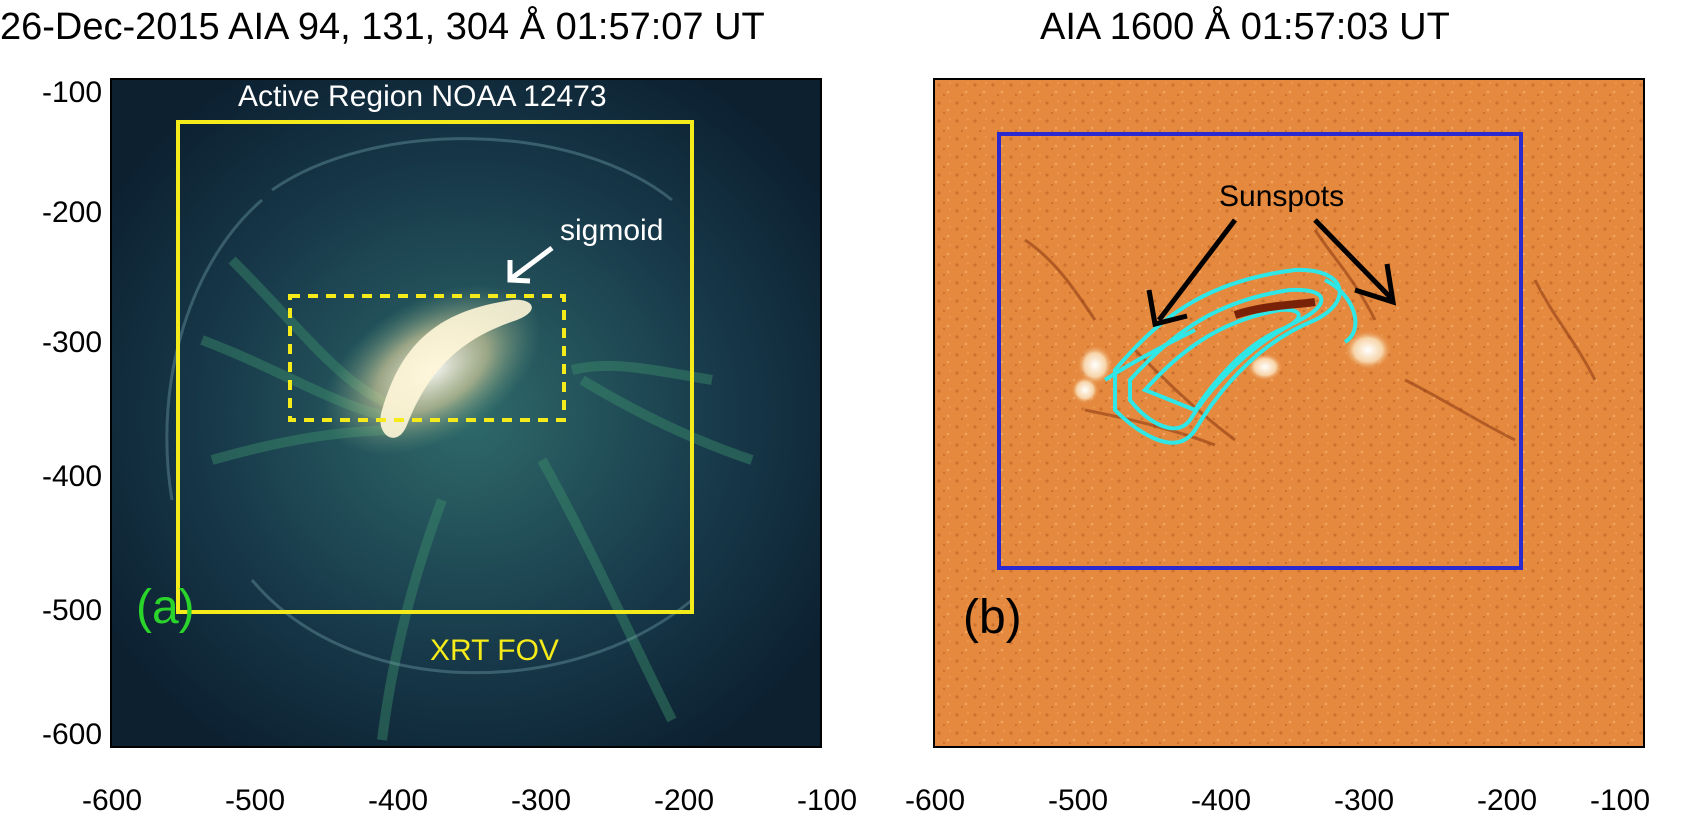 The image size is (1681, 834). Describe the element at coordinates (255, 800) in the screenshot. I see `x-tick-left: -500` at that location.